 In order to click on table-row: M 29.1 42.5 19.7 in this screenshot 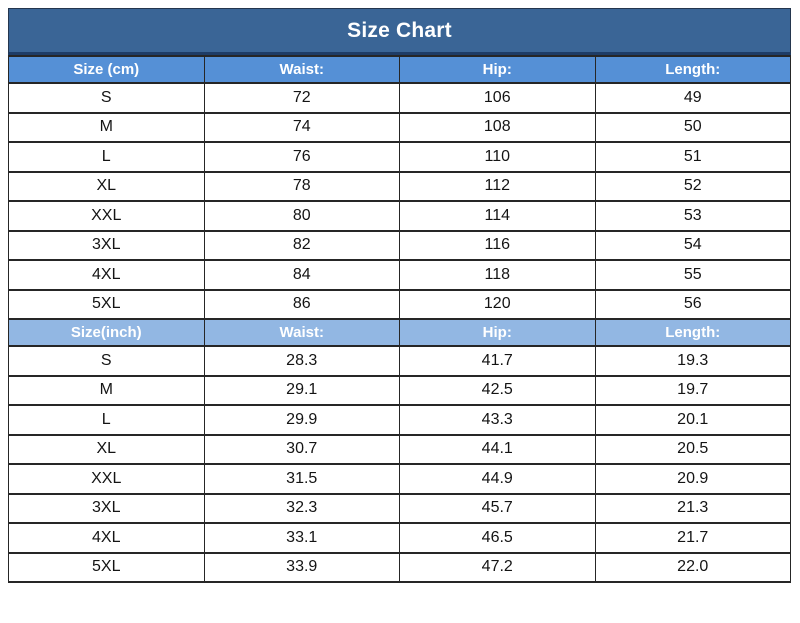, I will do `click(399, 390)`.